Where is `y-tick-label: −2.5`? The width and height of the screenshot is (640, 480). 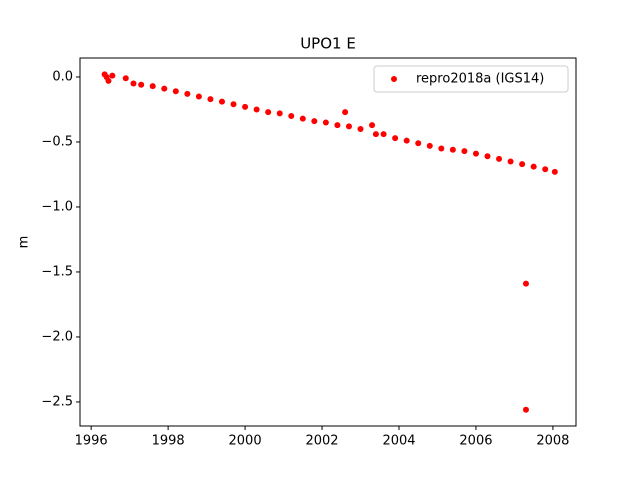 y-tick-label: −2.5 is located at coordinates (57, 401).